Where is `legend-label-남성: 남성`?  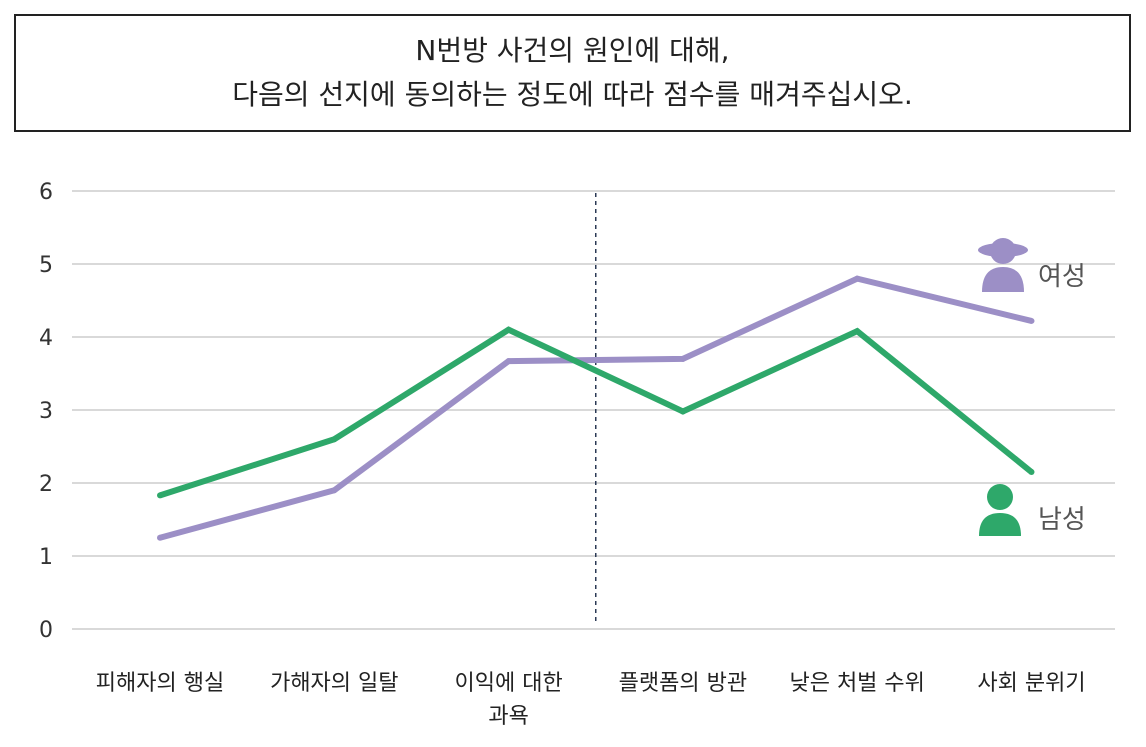 legend-label-남성: 남성 is located at coordinates (1062, 520).